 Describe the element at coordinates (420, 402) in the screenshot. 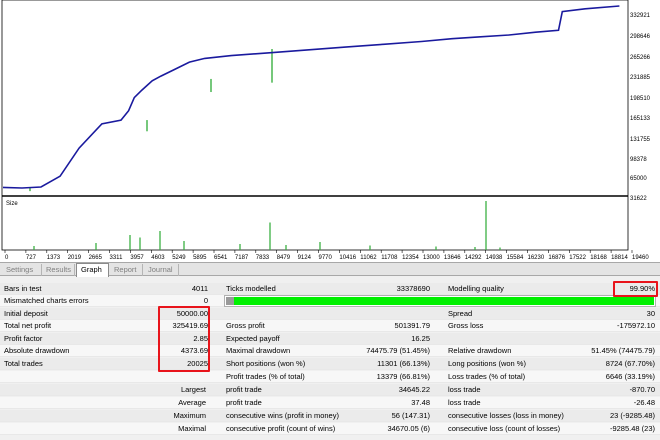

I see `average-profit-value: 37.48` at that location.